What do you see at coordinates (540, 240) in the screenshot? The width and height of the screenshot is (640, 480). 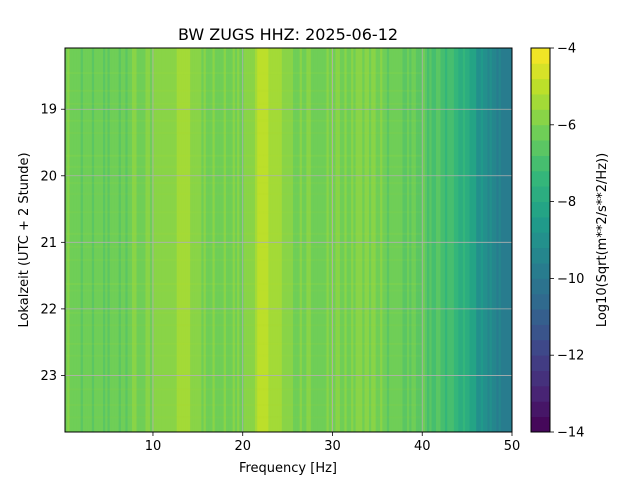 I see `colorbar` at bounding box center [540, 240].